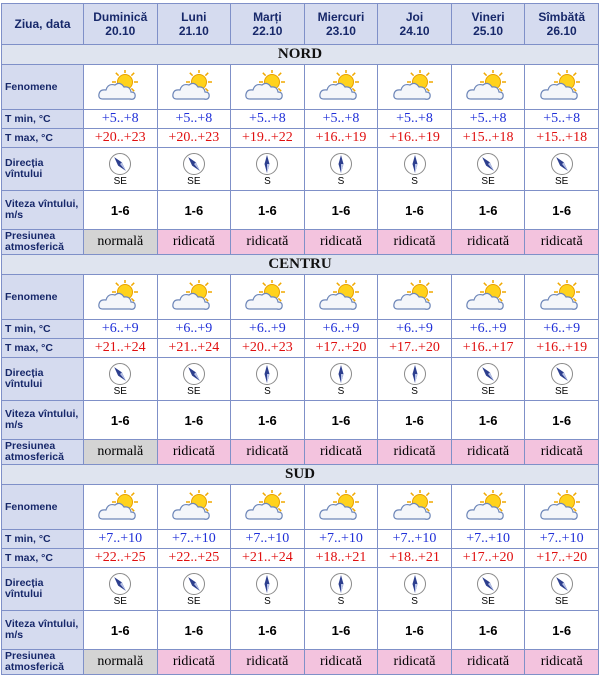  I want to click on day-date: 25.10, so click(488, 31).